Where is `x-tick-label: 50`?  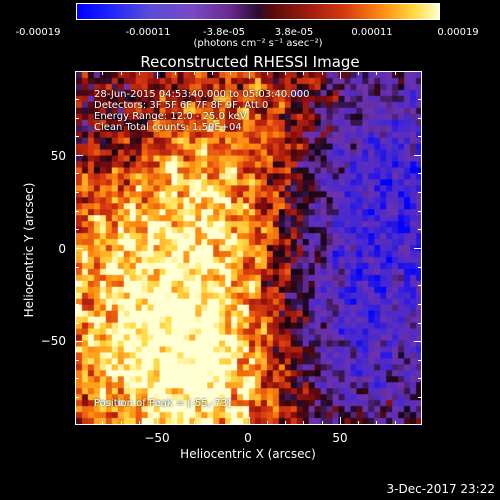 x-tick-label: 50 is located at coordinates (340, 438).